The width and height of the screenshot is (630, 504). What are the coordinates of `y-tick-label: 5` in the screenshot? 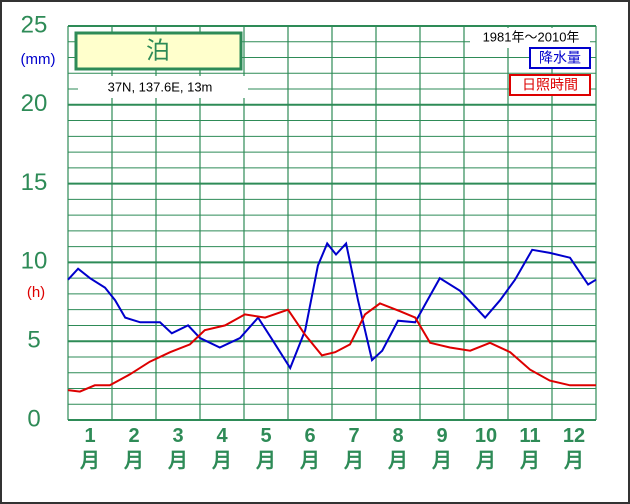 It's located at (33, 340).